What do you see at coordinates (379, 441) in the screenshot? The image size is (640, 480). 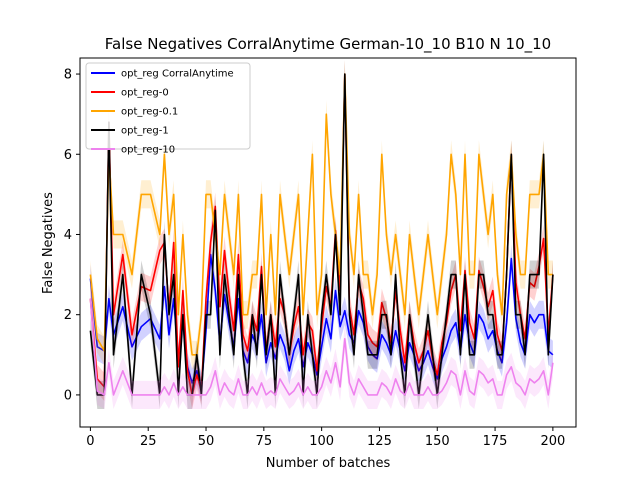 I see `x-tick-label: 125` at bounding box center [379, 441].